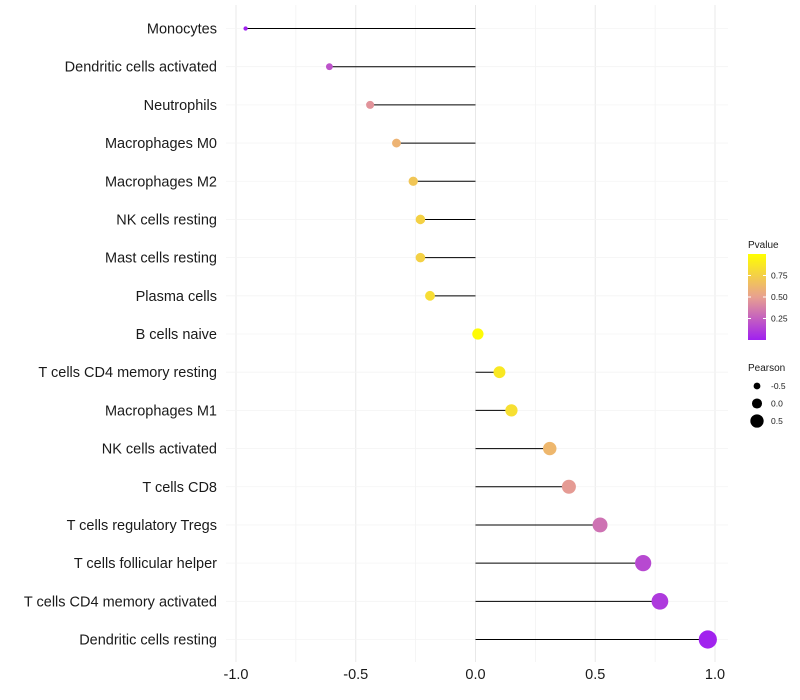  I want to click on x-axis-tick-labels: -1.0 -0.5 0.0 0.5 1.0, so click(475, 675).